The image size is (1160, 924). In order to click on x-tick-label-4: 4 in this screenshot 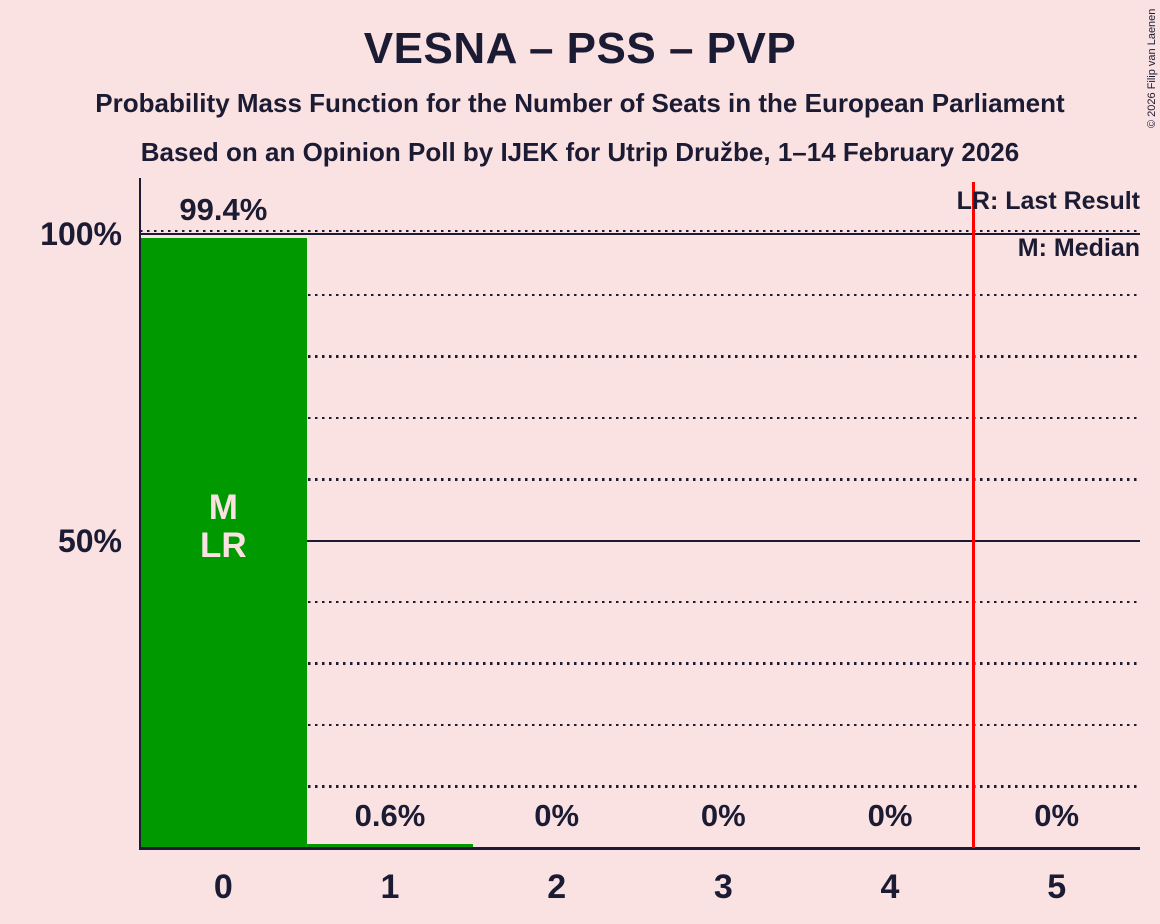, I will do `click(890, 887)`.